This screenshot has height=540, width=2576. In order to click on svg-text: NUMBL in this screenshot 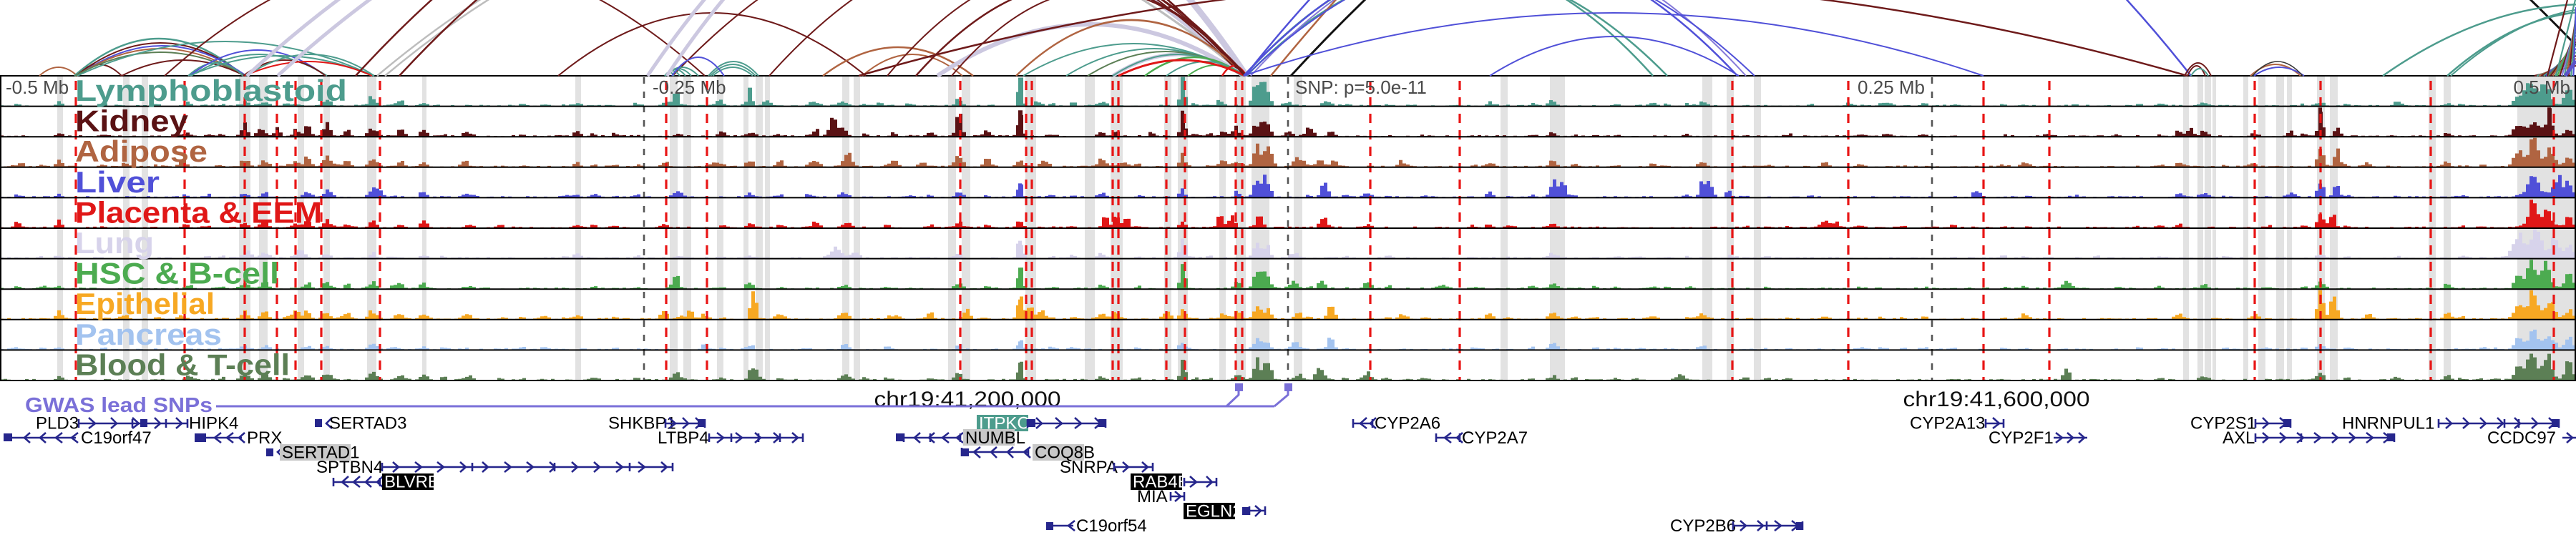, I will do `click(995, 438)`.